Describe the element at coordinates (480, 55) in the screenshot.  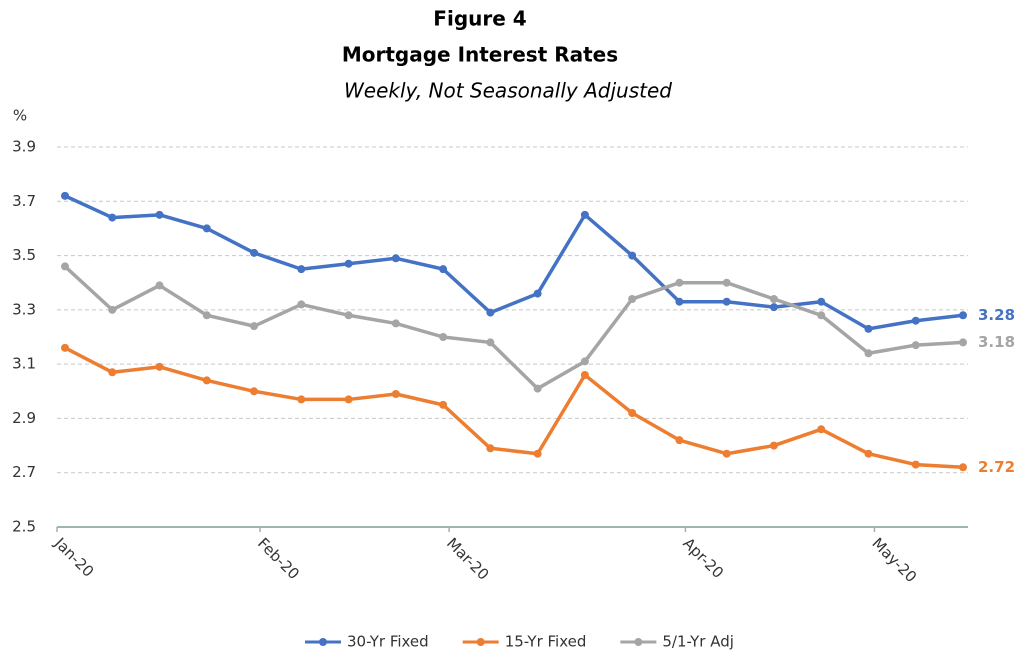
I see `chart-subtitle: Mortgage Interest Rates` at that location.